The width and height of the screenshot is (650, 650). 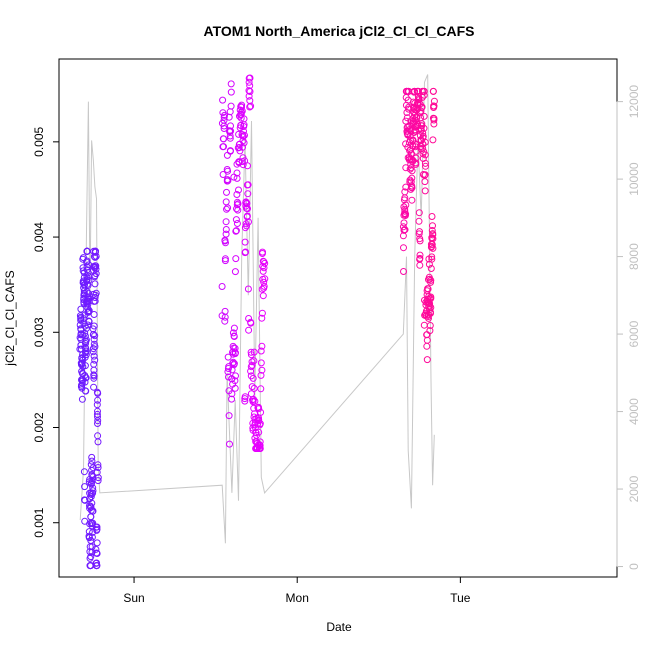 What do you see at coordinates (634, 179) in the screenshot?
I see `y2-tick-label: 10000` at bounding box center [634, 179].